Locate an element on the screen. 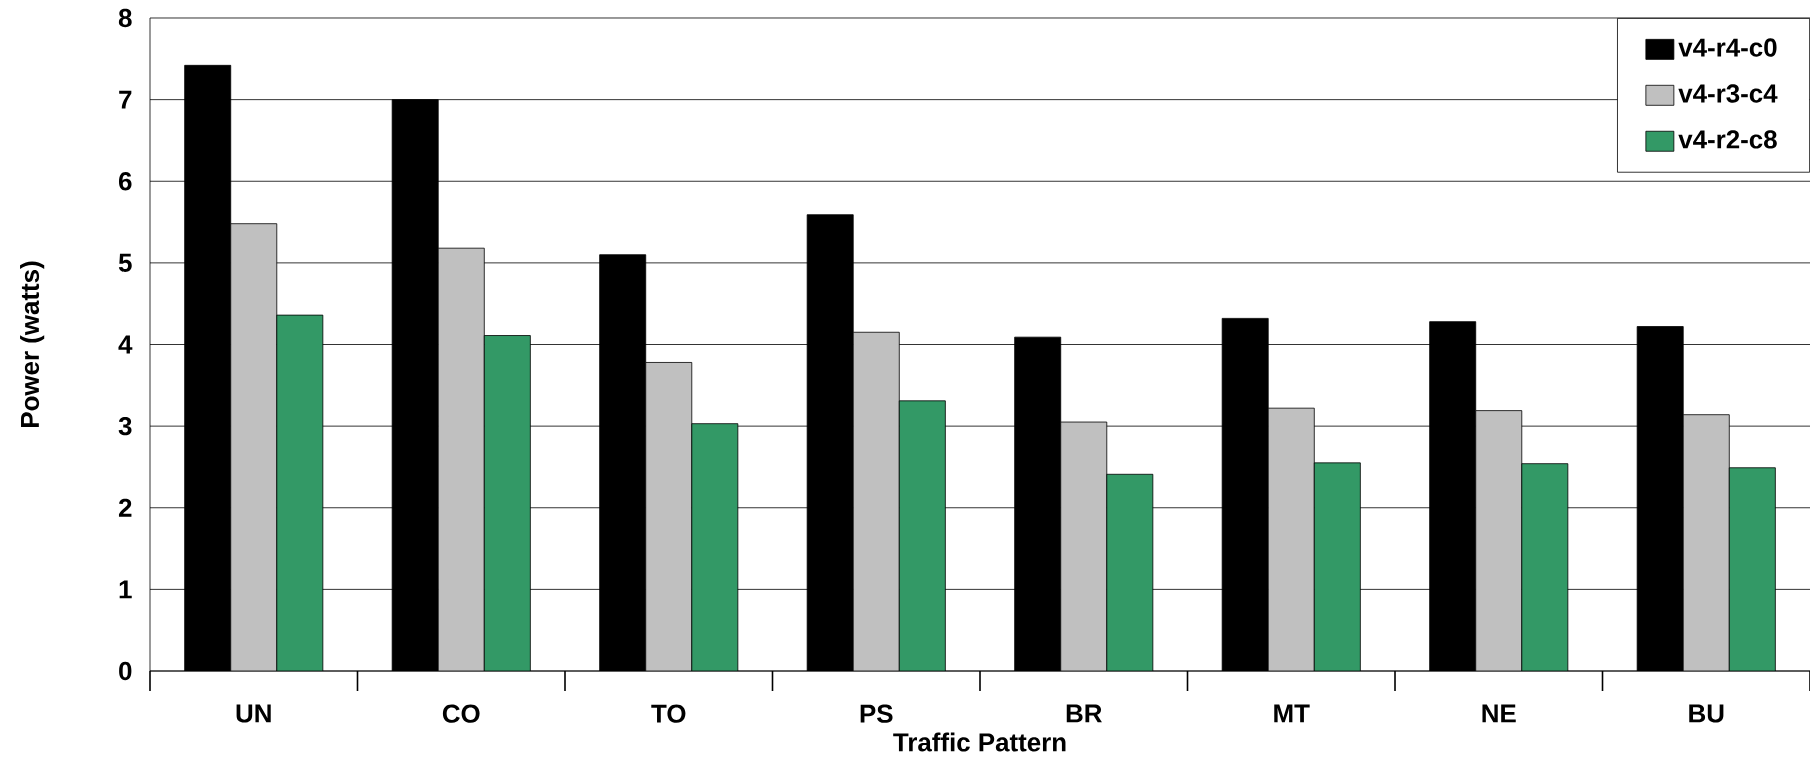  y-tick-label: 3 is located at coordinates (125, 426).